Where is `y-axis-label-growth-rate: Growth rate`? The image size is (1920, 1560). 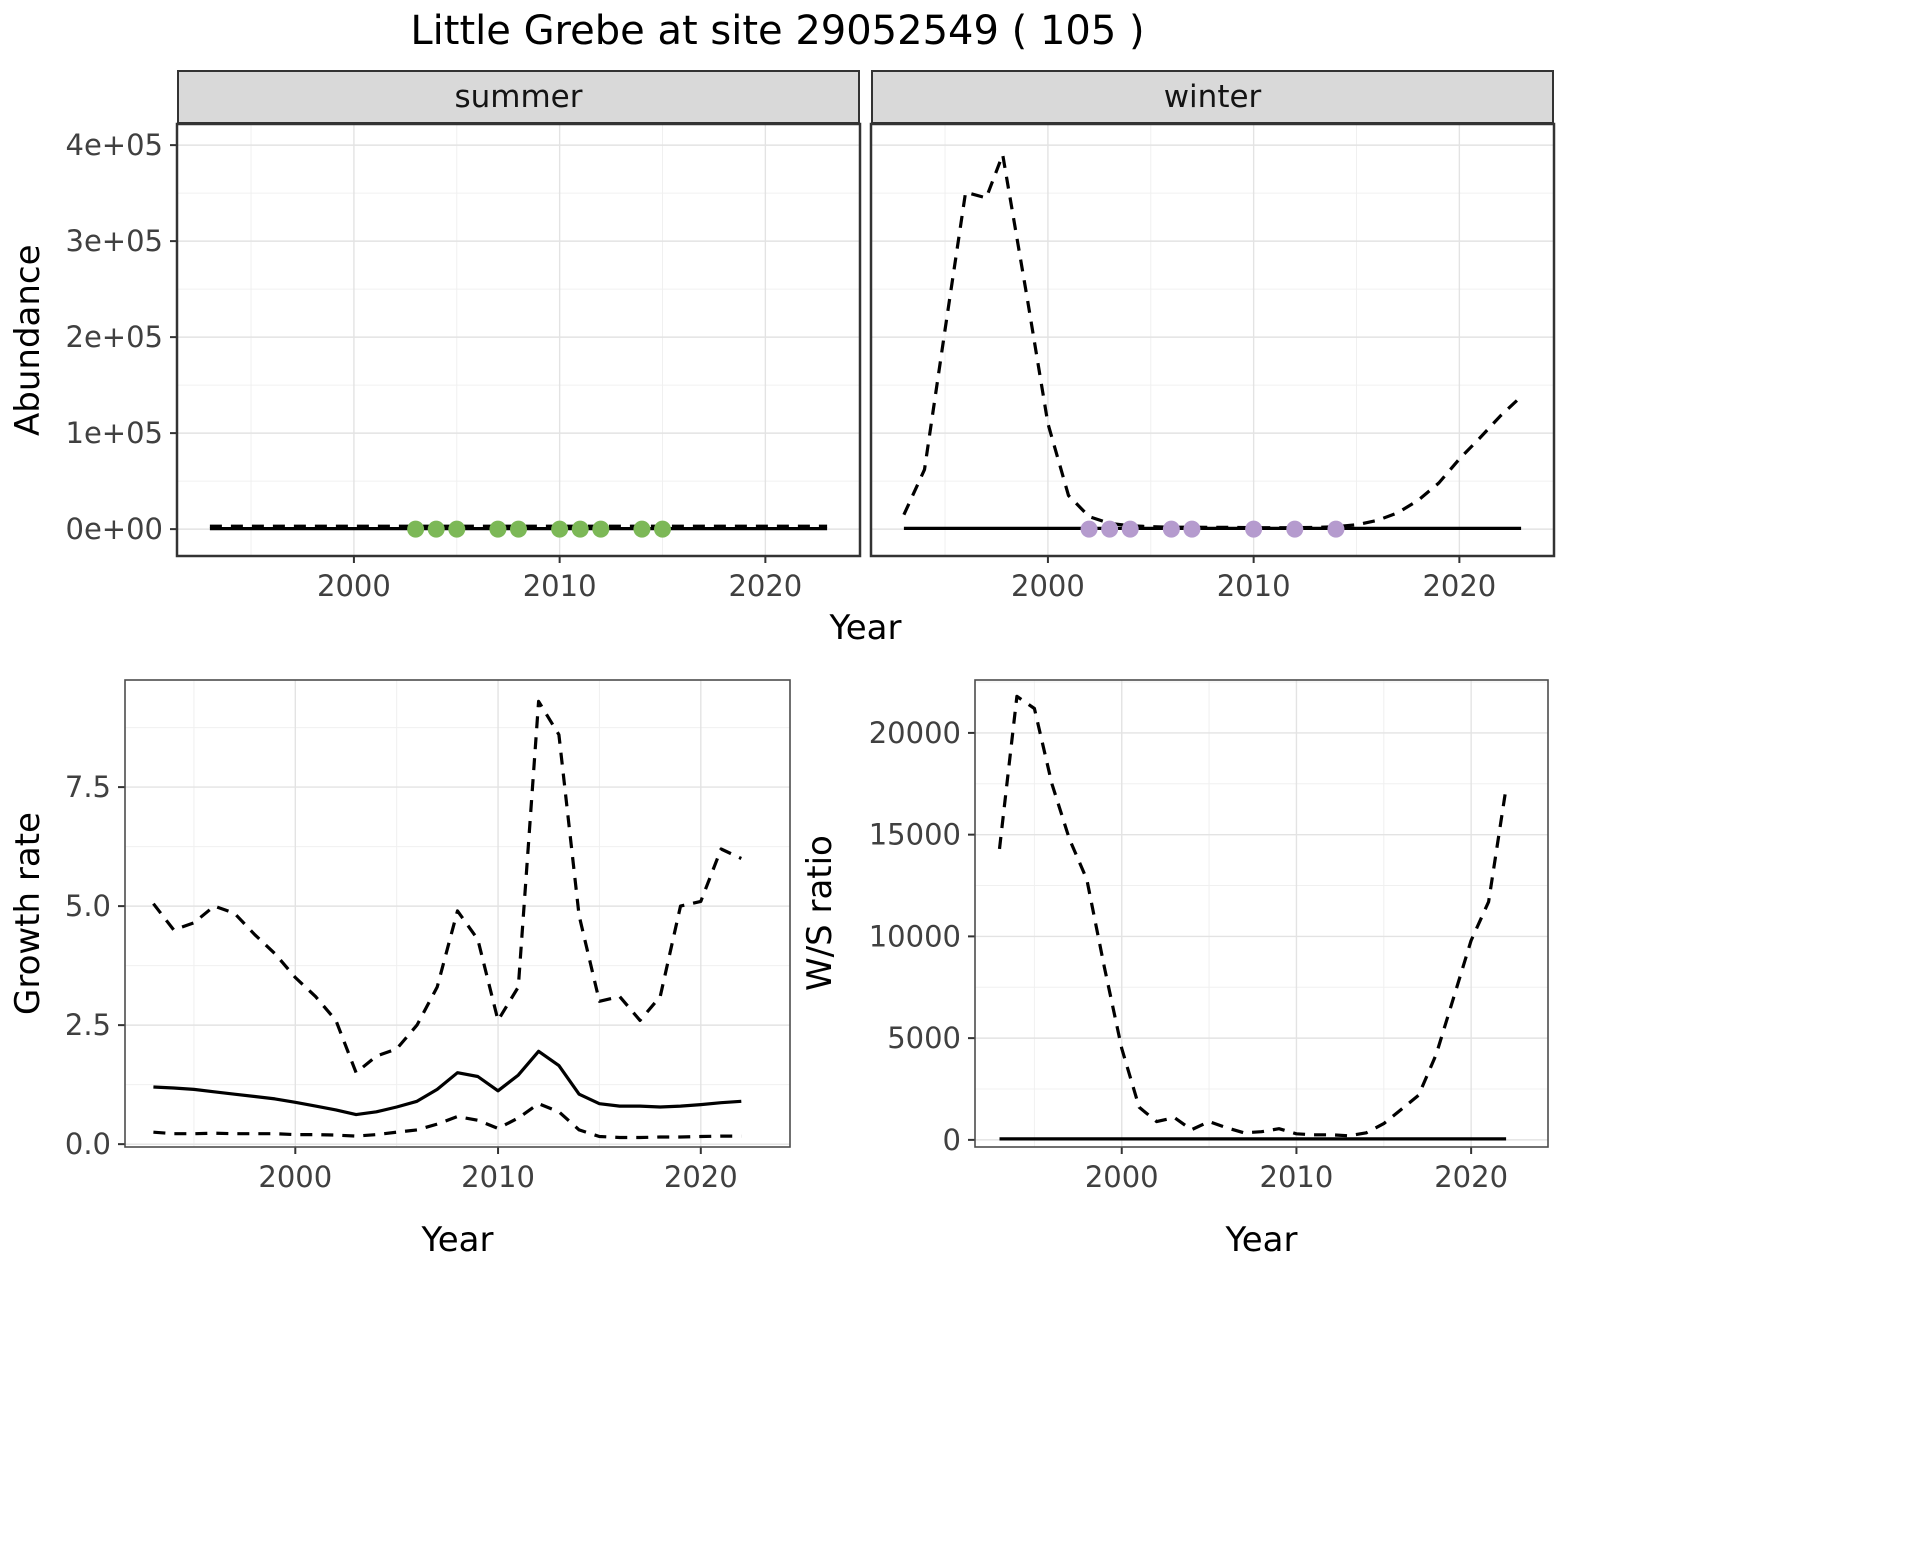
y-axis-label-growth-rate: Growth rate is located at coordinates (28, 913).